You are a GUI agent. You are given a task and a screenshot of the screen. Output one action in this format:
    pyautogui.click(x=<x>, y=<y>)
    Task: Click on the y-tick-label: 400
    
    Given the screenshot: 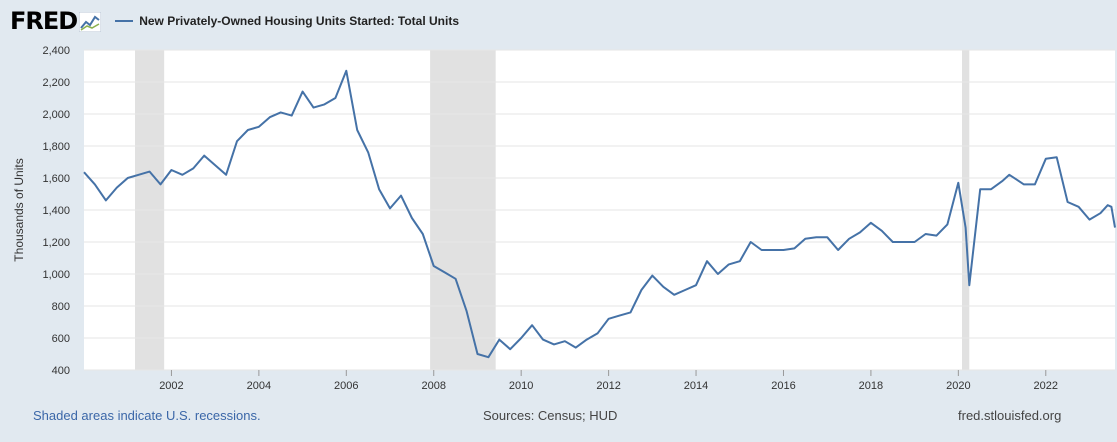 What is the action you would take?
    pyautogui.click(x=61, y=371)
    